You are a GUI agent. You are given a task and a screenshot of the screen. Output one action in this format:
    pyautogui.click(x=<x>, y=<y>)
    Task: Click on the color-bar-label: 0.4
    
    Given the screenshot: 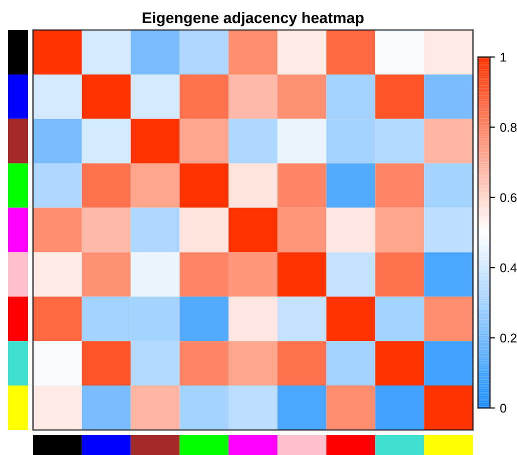 What is the action you would take?
    pyautogui.click(x=508, y=267)
    